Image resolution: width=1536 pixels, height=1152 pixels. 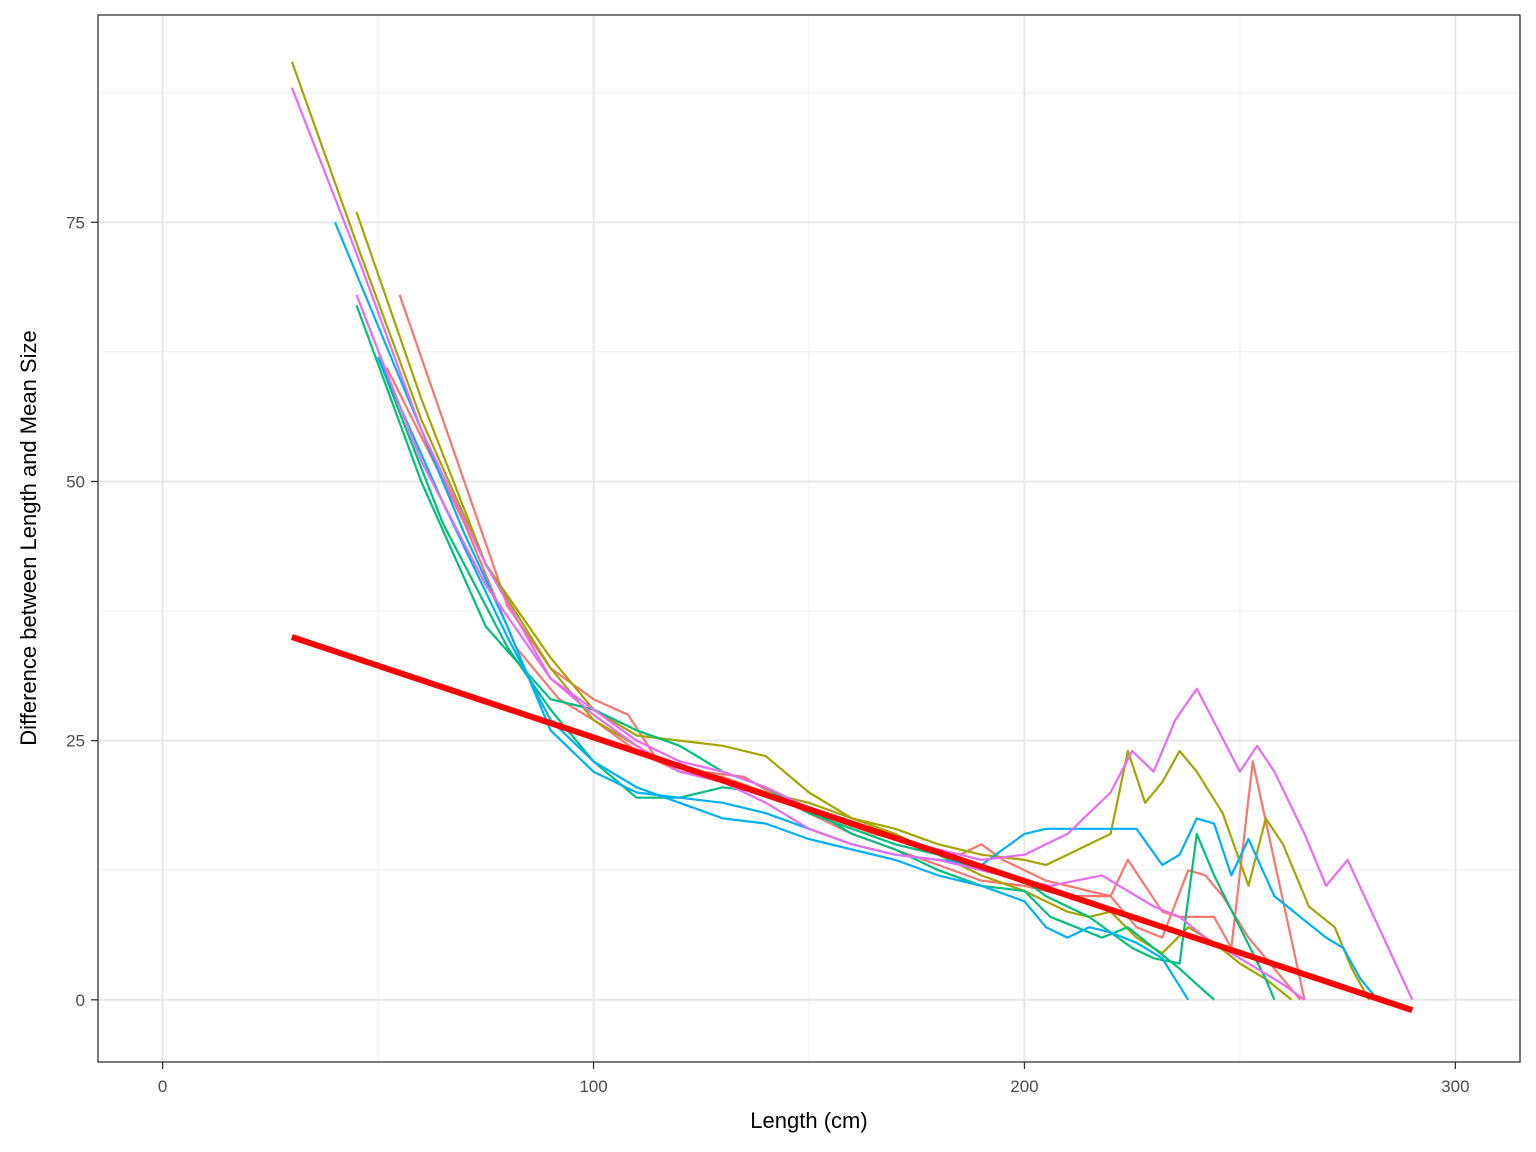 I want to click on y-tick-label: 0, so click(x=80, y=1000).